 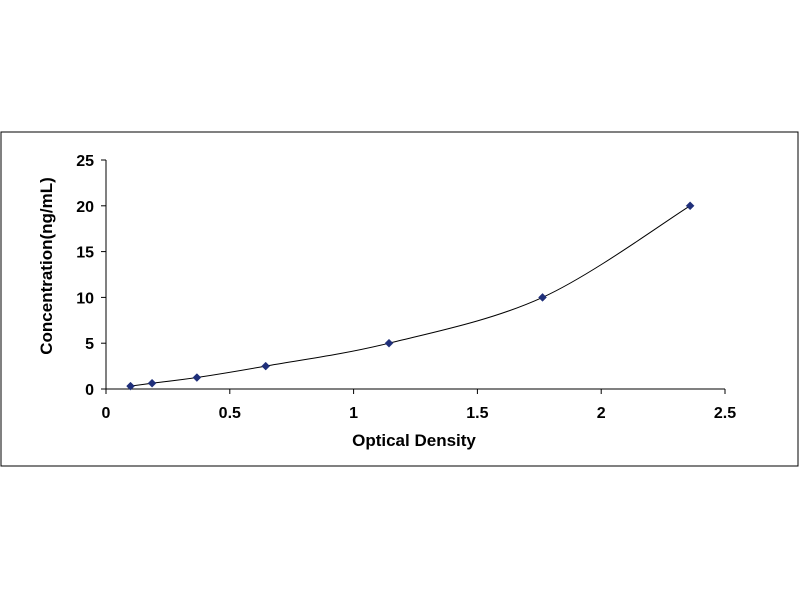 What do you see at coordinates (89, 344) in the screenshot?
I see `y-tick-label: 5` at bounding box center [89, 344].